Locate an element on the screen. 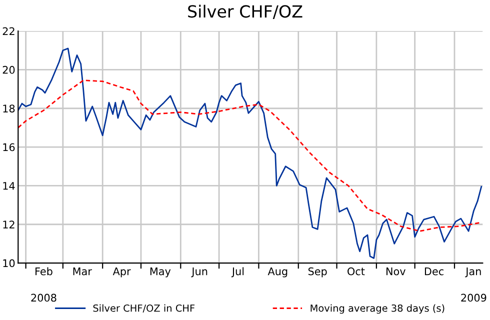 The width and height of the screenshot is (490, 320). x-tick-label: Jul is located at coordinates (237, 272).